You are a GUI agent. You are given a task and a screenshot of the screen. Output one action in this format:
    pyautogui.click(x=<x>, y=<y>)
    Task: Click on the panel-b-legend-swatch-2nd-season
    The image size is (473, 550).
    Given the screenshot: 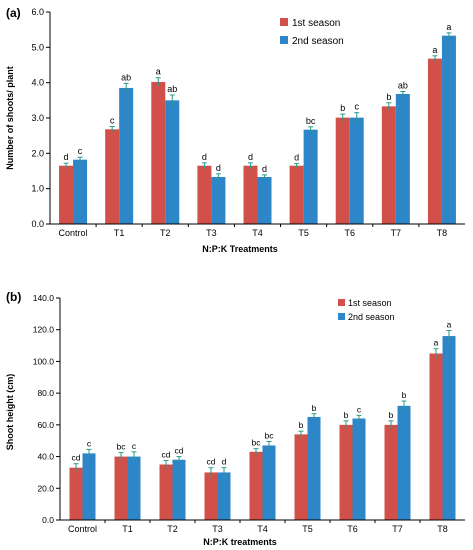 What is the action you would take?
    pyautogui.click(x=341, y=316)
    